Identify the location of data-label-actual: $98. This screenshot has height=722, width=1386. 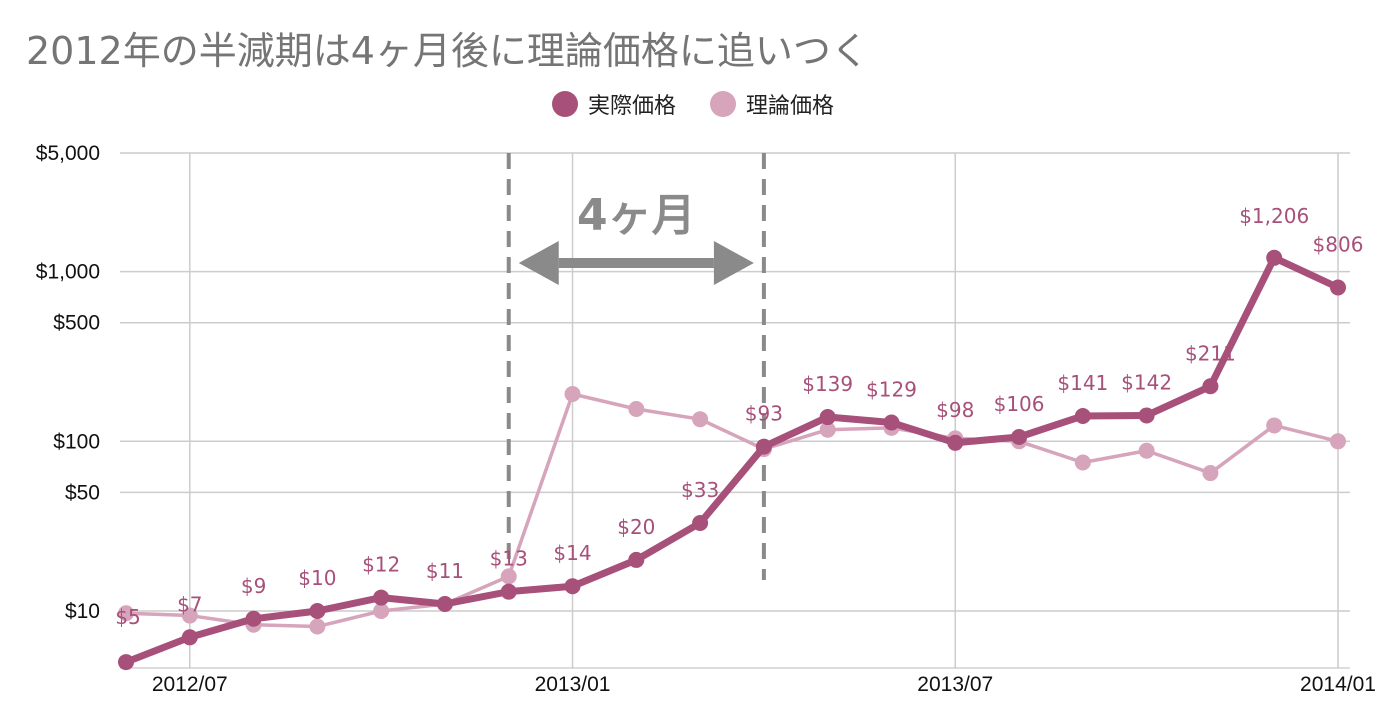
(955, 410).